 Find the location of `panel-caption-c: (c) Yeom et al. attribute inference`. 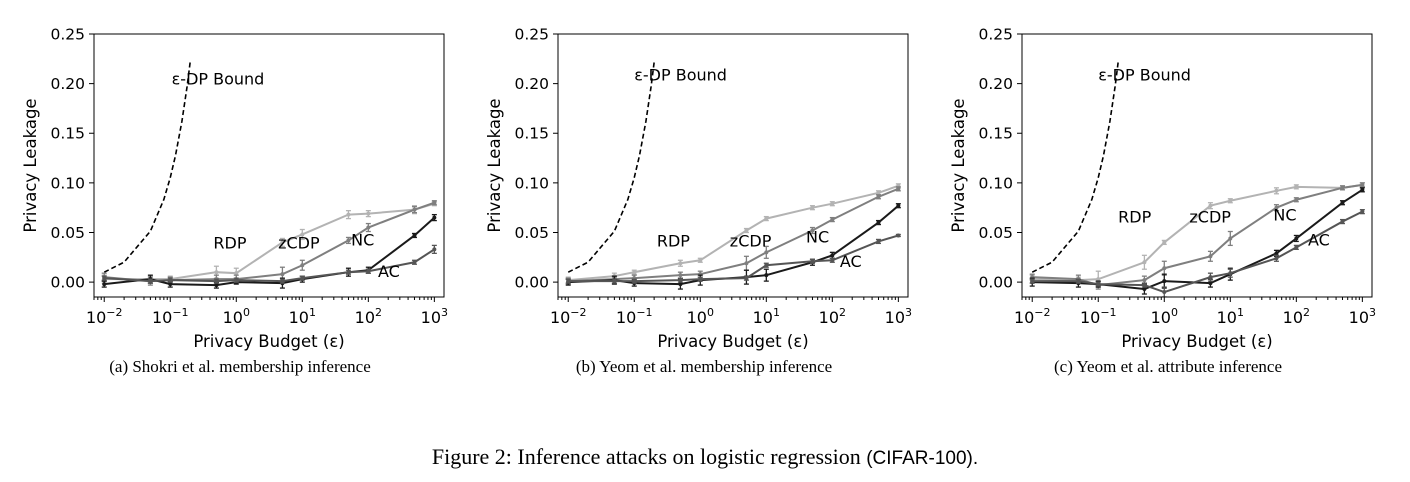

panel-caption-c: (c) Yeom et al. attribute inference is located at coordinates (1168, 366).